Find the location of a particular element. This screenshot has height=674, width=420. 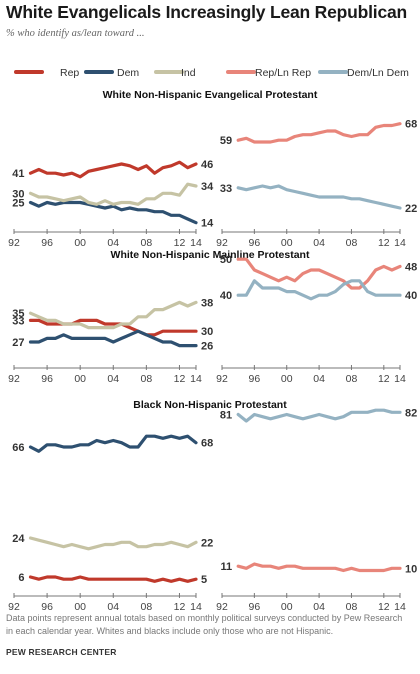

start-label-white-non-hispanic-mainline-protestant-dem: 27 is located at coordinates (18, 343).